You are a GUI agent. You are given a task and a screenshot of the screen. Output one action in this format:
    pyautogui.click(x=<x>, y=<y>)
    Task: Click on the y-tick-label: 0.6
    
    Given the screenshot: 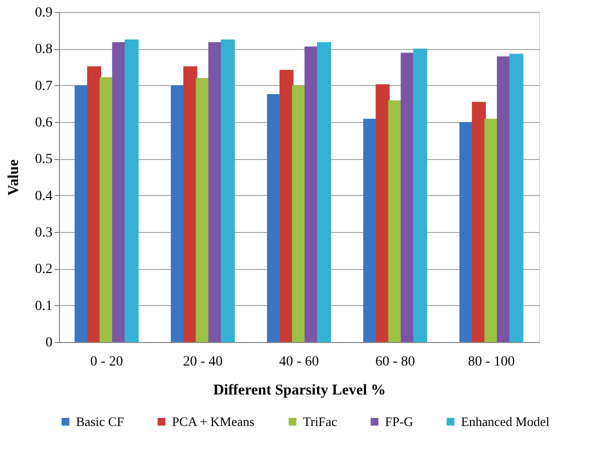 What is the action you would take?
    pyautogui.click(x=43, y=123)
    